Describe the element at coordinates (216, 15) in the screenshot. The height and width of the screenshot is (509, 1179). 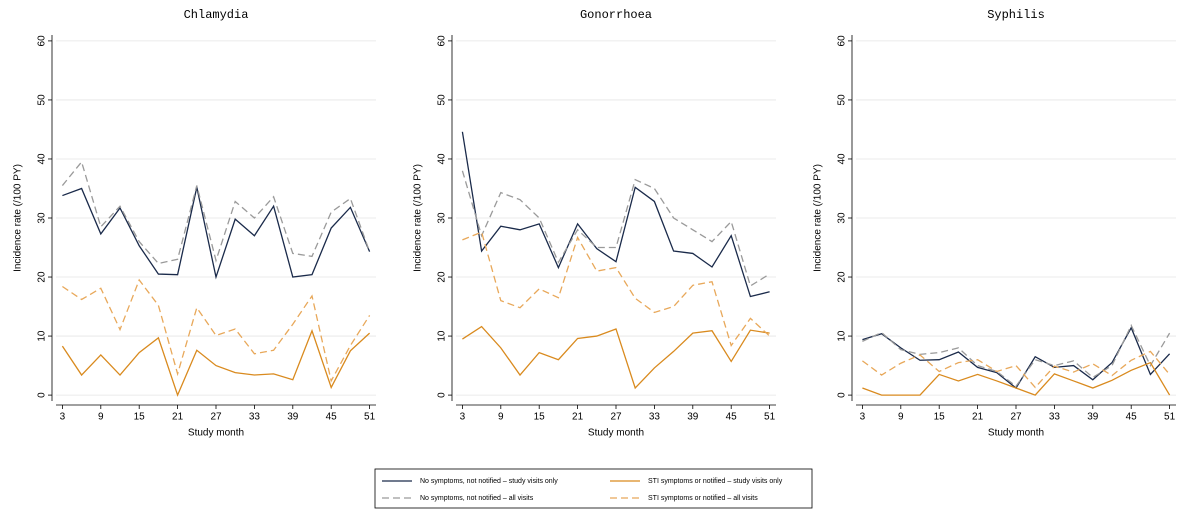
I see `panel-title: Chlamydia` at that location.